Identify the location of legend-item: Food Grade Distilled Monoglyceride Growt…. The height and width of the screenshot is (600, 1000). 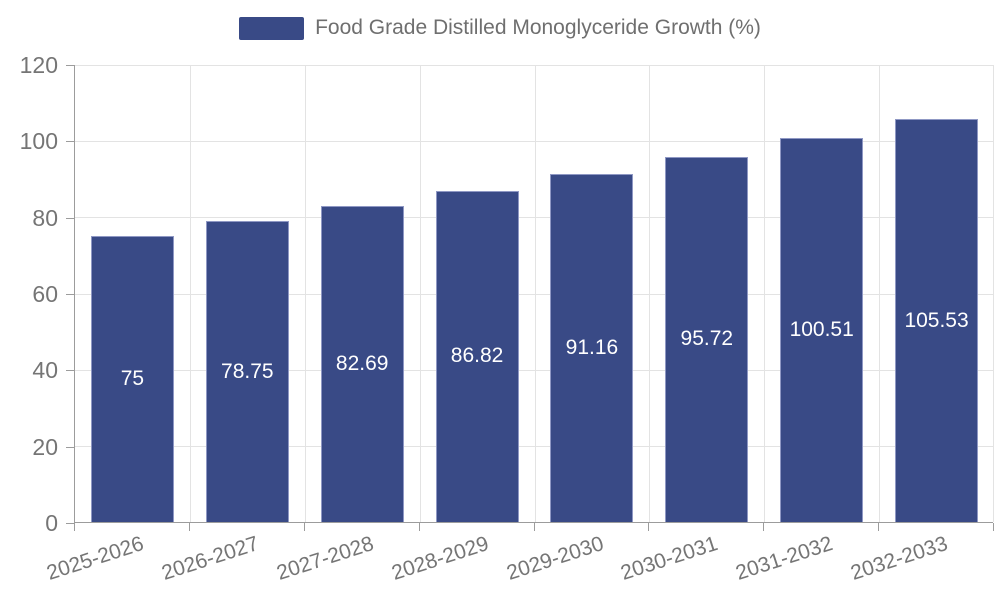
(500, 28).